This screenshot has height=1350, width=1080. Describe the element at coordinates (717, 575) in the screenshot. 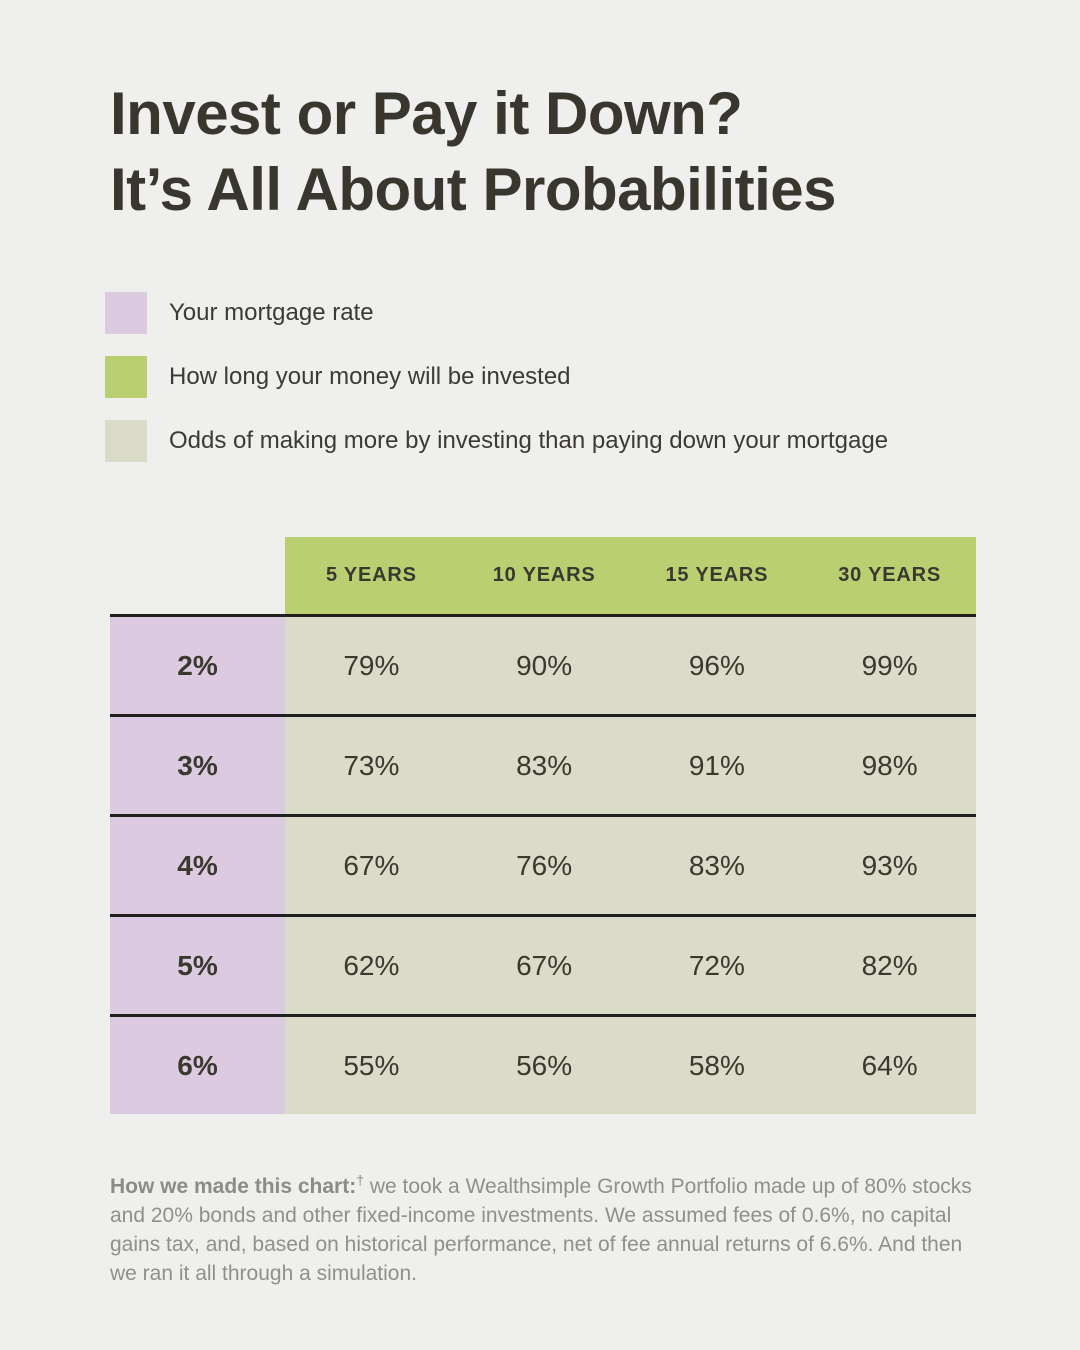

I see `table-header-15-years: 15 YEARS` at that location.